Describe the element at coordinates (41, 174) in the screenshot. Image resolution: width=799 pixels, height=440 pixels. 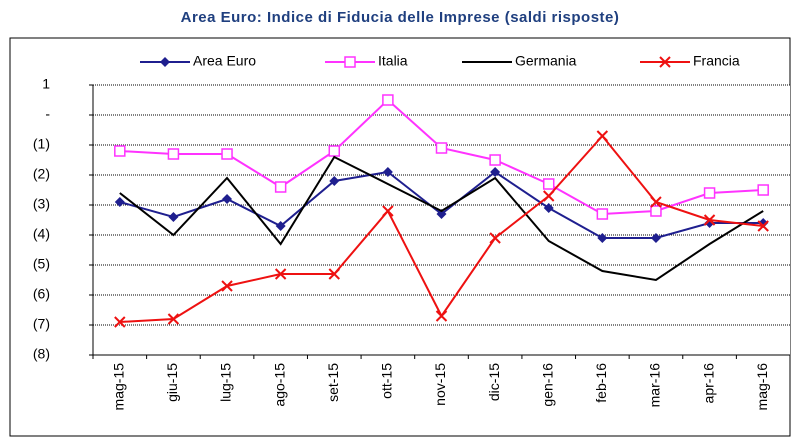
I see `y-tick-label: (2)` at that location.